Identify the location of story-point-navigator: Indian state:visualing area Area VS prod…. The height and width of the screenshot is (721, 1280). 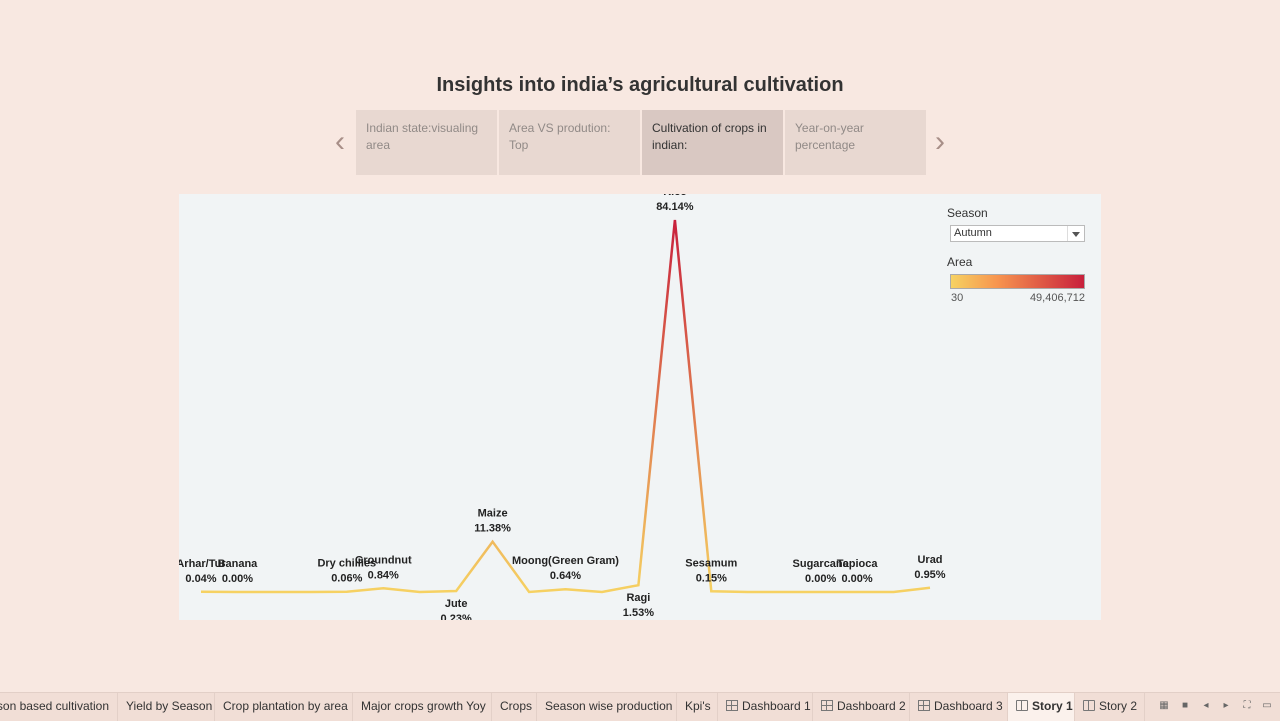
(641, 142).